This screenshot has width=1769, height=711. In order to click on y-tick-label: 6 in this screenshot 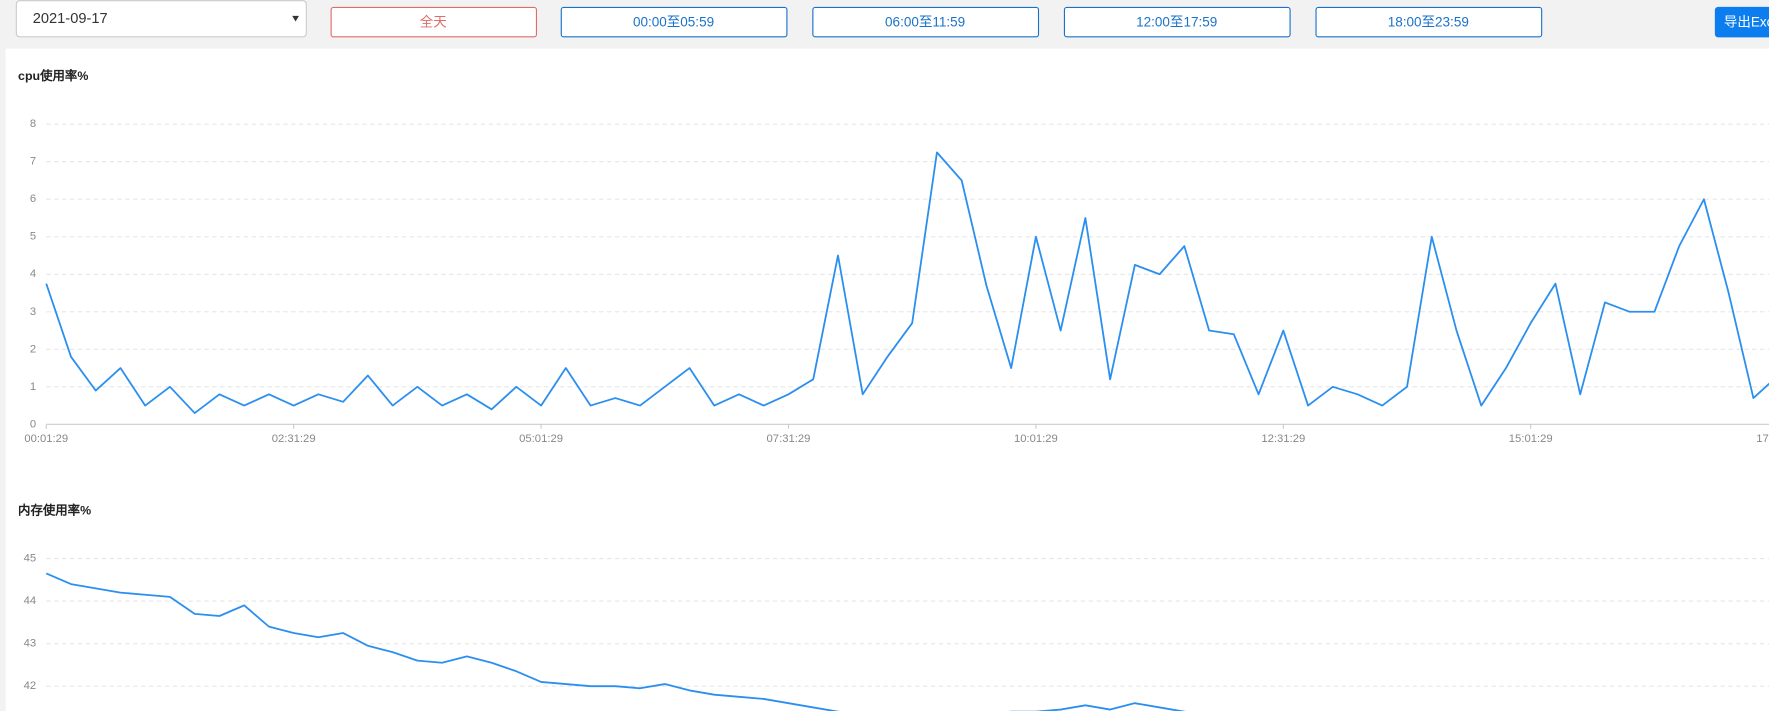, I will do `click(33, 199)`.